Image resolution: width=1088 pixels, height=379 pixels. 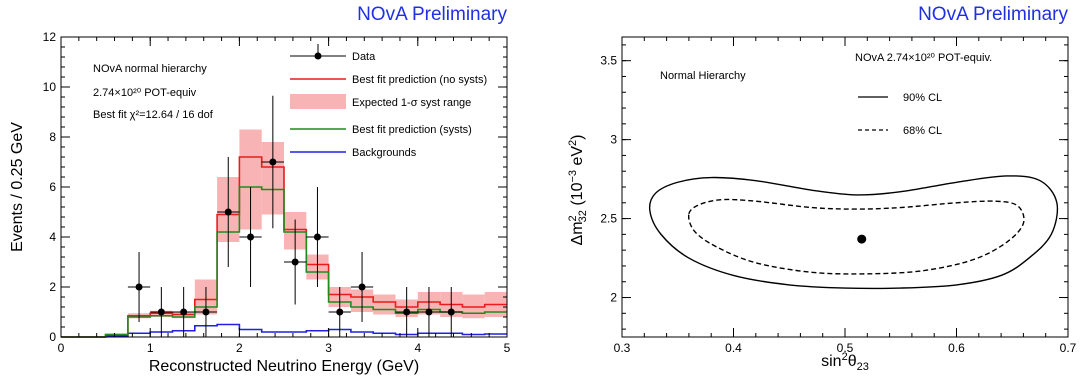 I want to click on legend-data-marker, so click(x=318, y=56).